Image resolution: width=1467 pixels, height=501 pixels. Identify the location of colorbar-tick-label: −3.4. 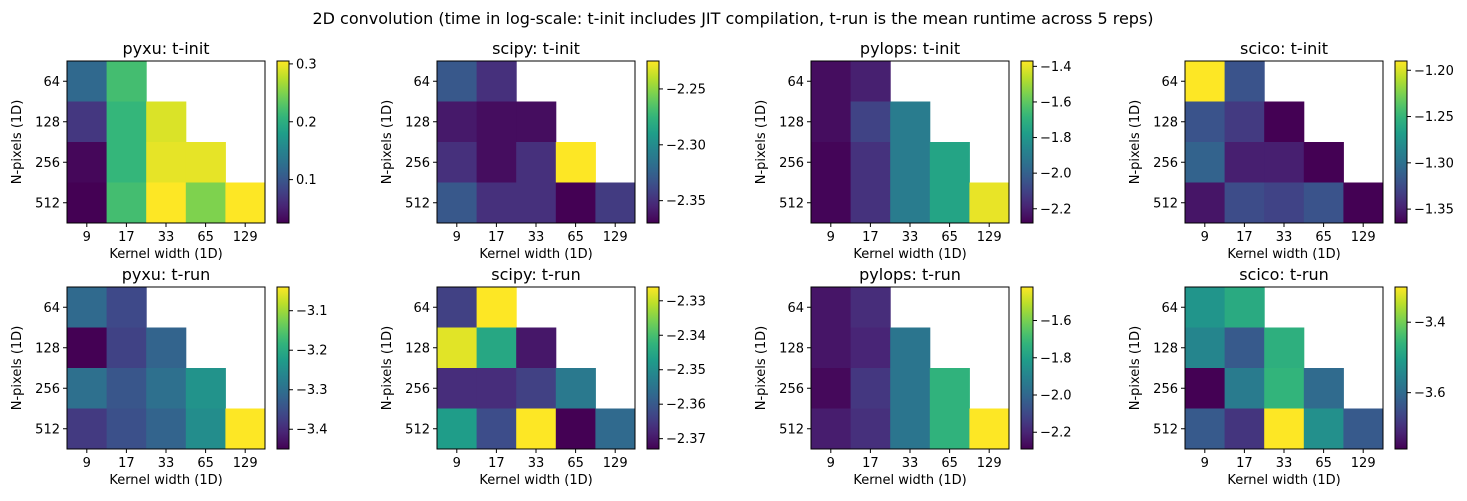
(312, 430).